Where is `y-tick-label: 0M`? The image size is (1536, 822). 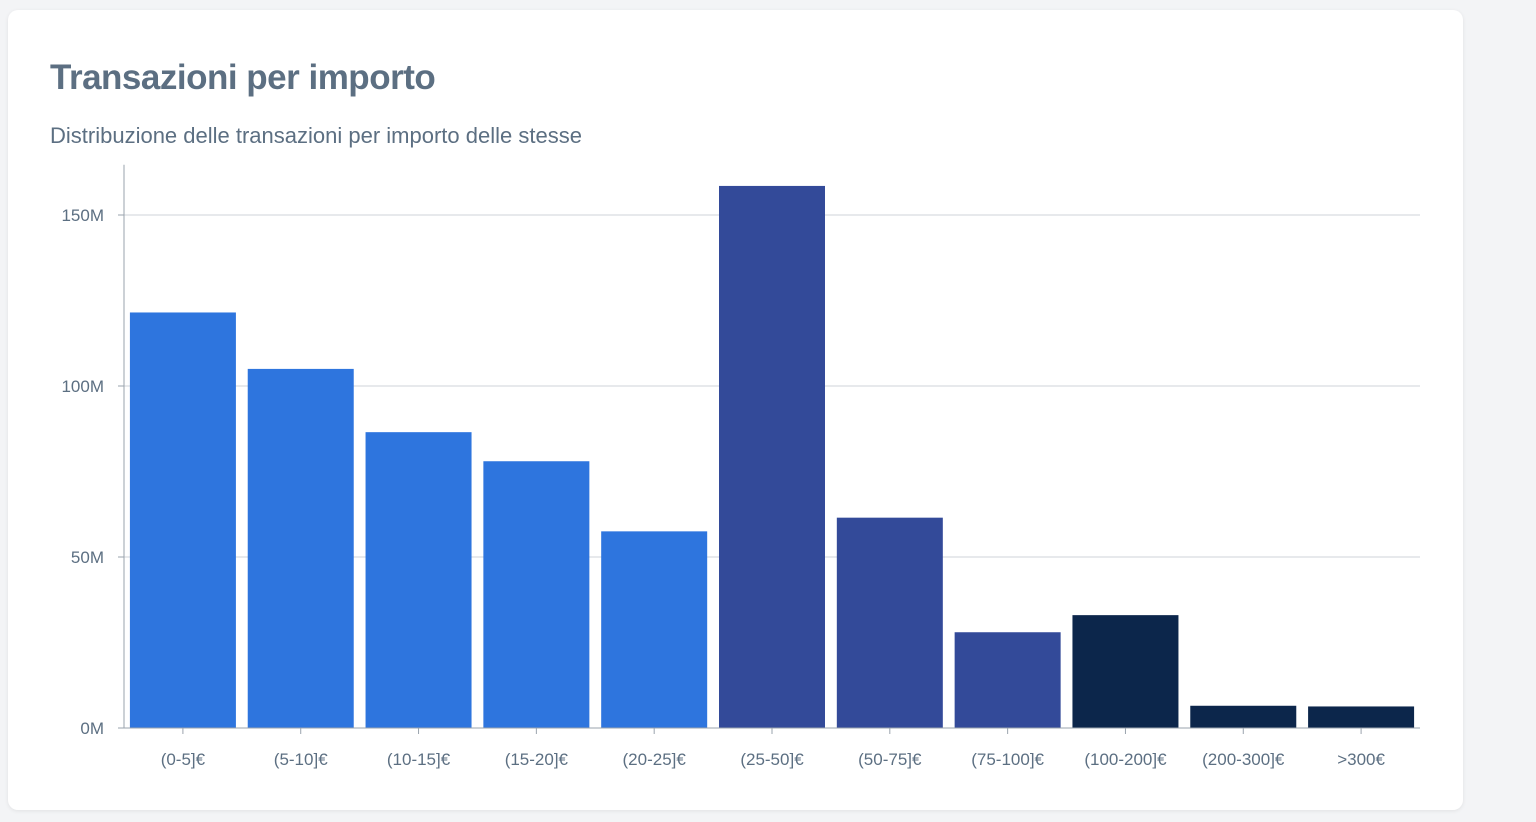 y-tick-label: 0M is located at coordinates (92, 728).